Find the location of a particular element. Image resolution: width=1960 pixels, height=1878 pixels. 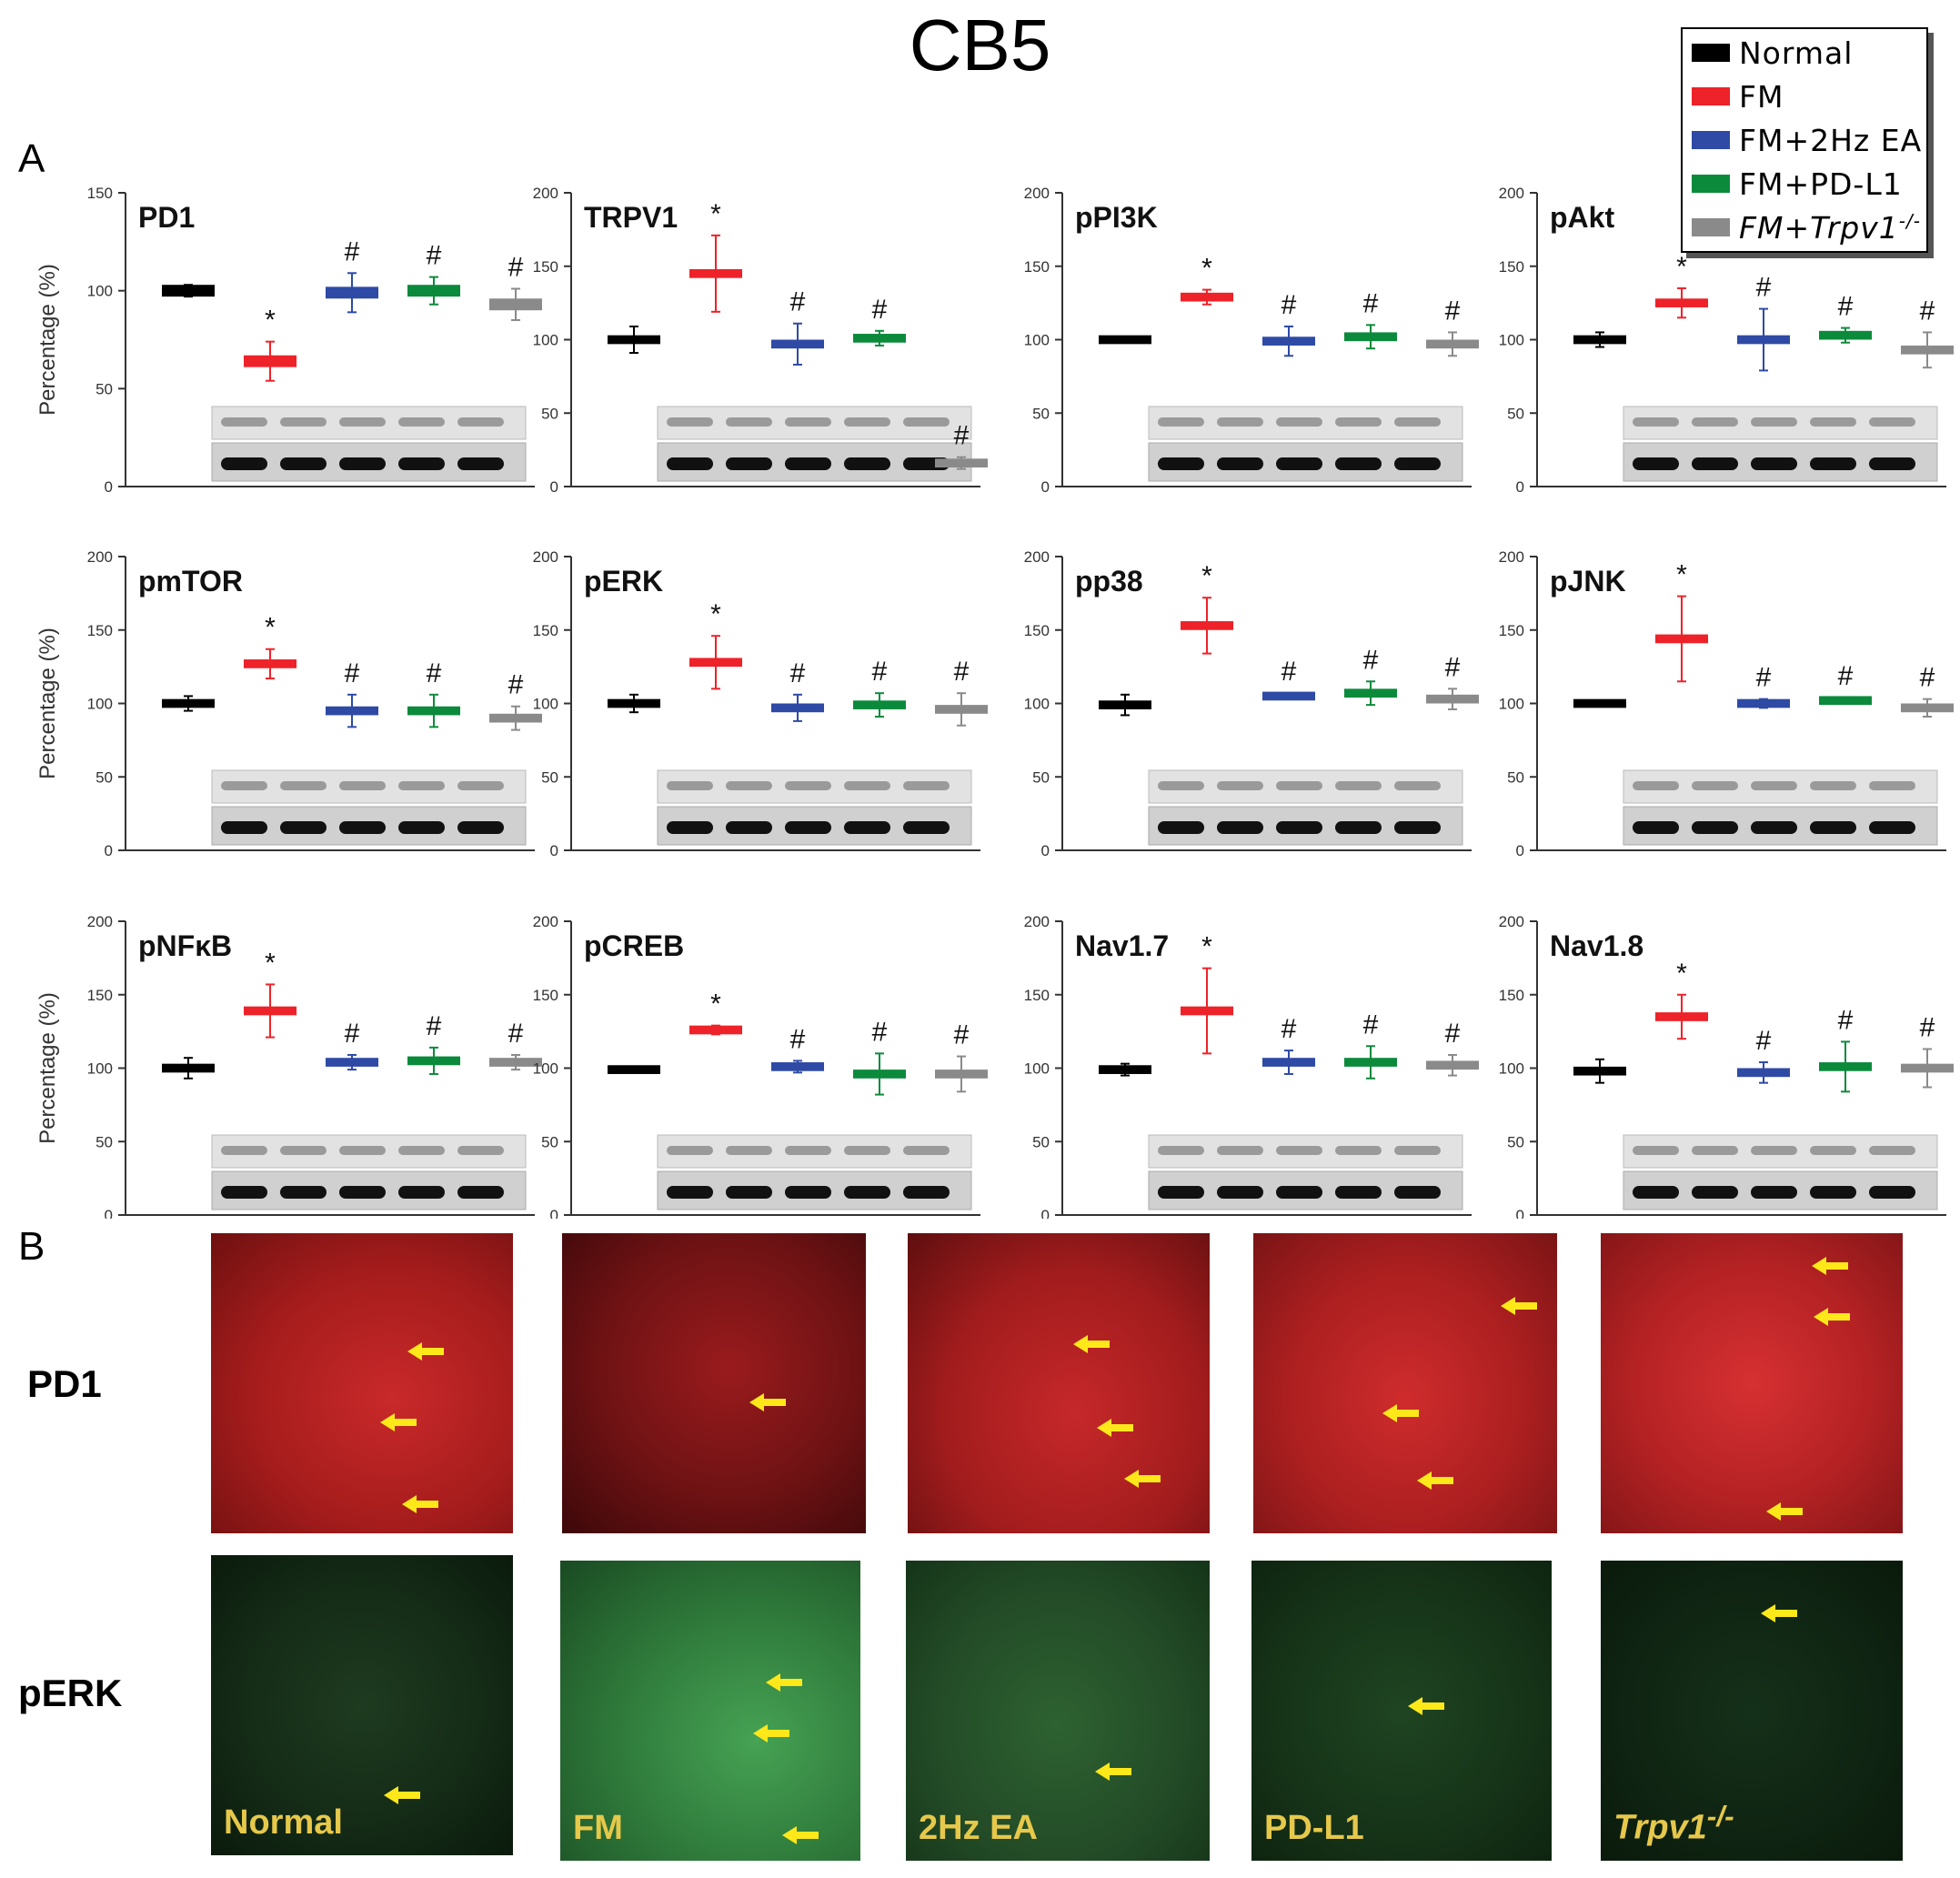

legend-label: FM+2Hz EA is located at coordinates (1831, 140).